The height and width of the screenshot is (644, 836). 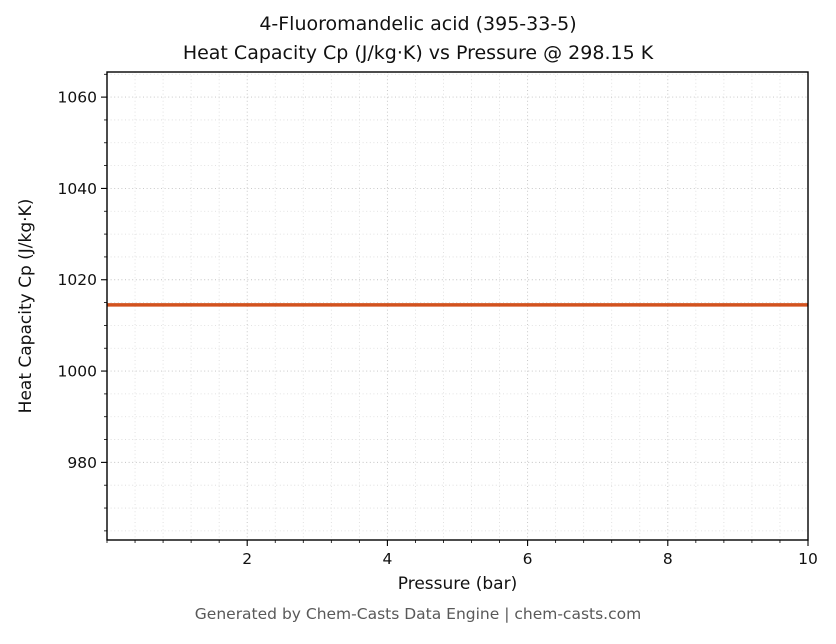 I want to click on svg-text: 6, so click(x=528, y=559).